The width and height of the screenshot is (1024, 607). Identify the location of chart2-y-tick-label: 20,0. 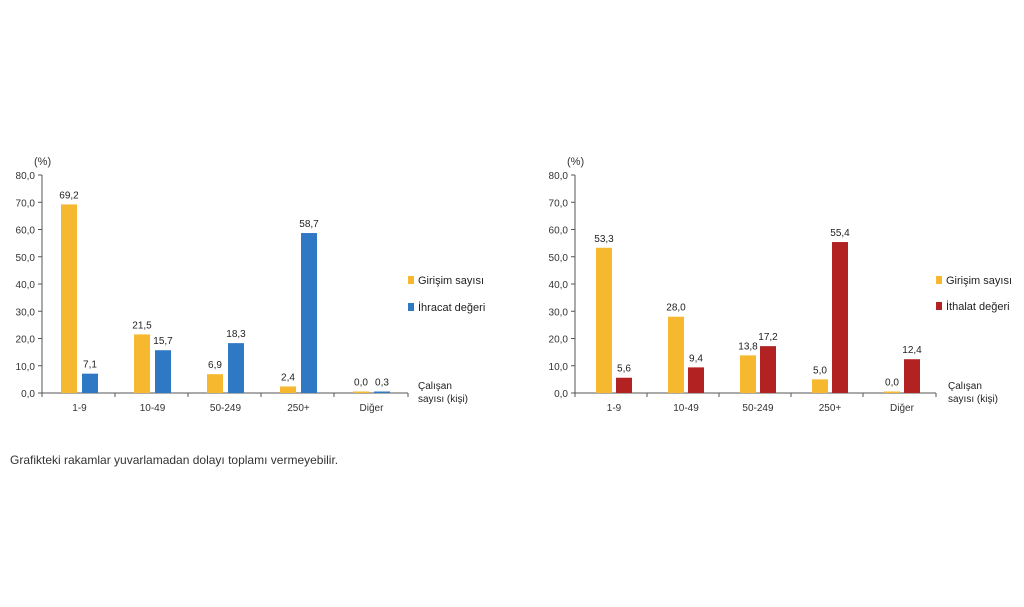
(559, 340).